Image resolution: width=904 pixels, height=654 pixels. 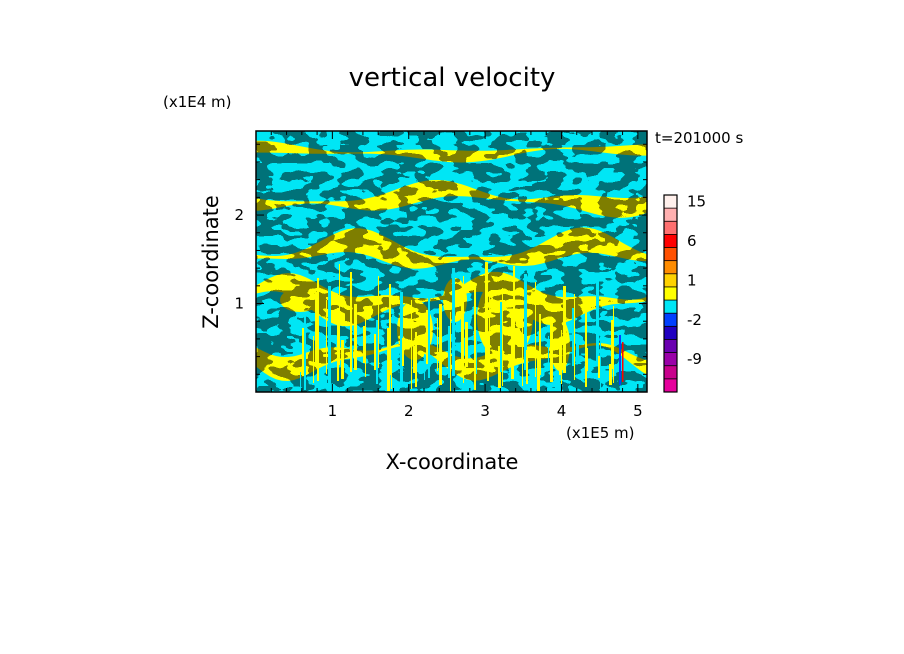 What do you see at coordinates (333, 411) in the screenshot?
I see `x-tick-label: 1` at bounding box center [333, 411].